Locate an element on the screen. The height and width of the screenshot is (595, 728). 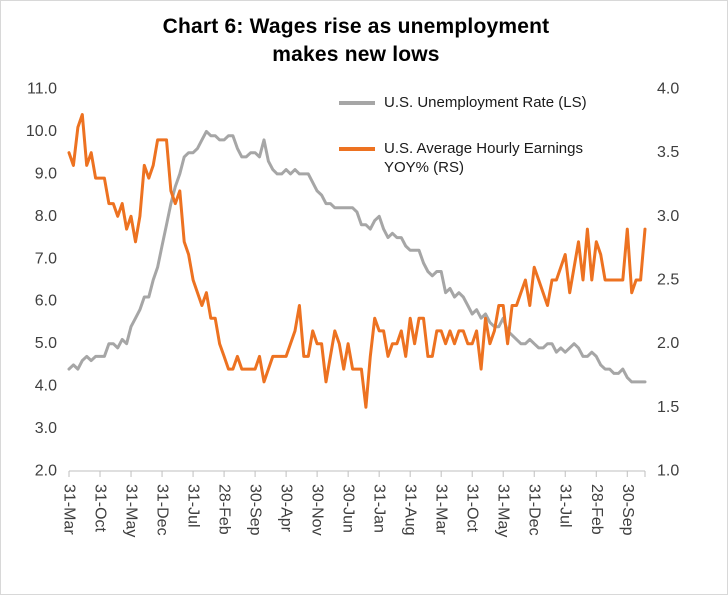
left-axis-tick-label: 3.0 is located at coordinates (46, 428).